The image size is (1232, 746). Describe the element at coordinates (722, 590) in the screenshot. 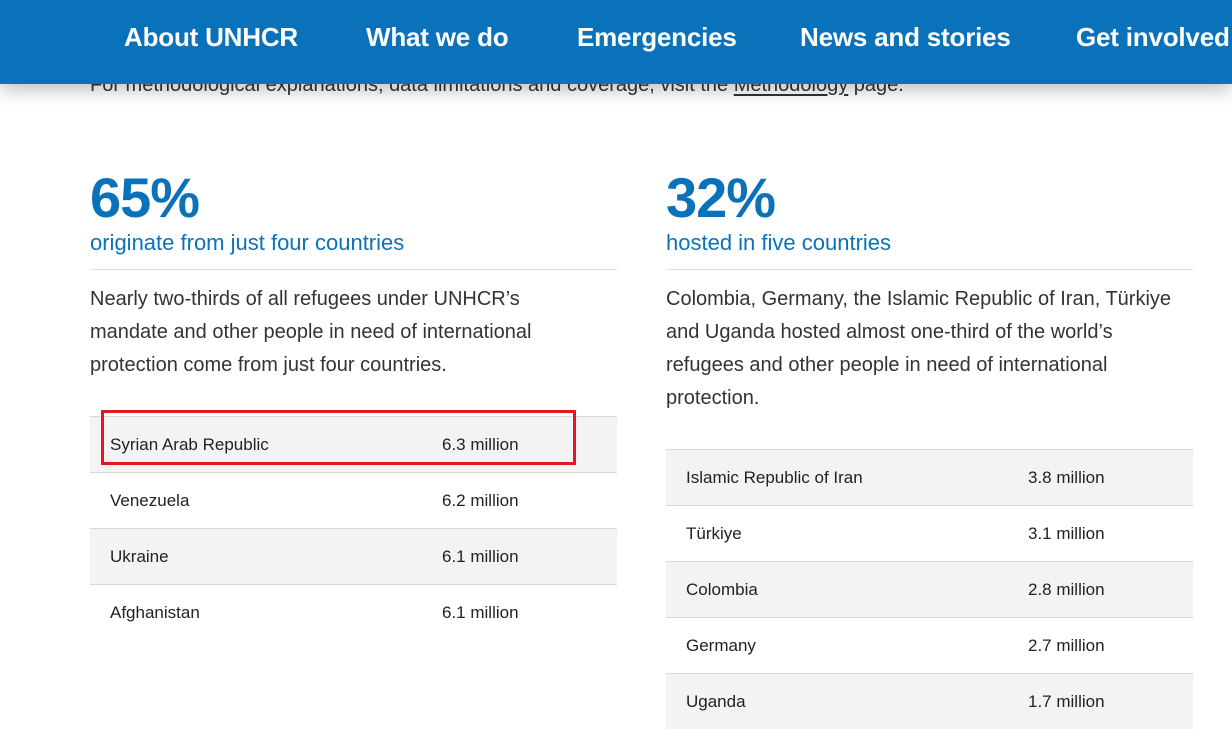

I see `country-name: Colombia` at that location.